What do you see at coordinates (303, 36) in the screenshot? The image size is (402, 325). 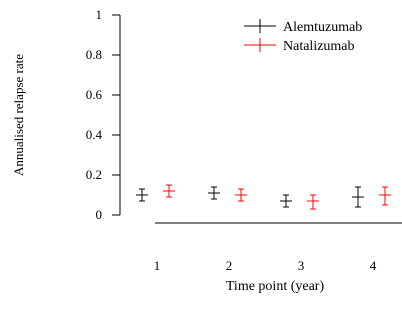 I see `legend: Alemtuzumab Natalizumab` at bounding box center [303, 36].